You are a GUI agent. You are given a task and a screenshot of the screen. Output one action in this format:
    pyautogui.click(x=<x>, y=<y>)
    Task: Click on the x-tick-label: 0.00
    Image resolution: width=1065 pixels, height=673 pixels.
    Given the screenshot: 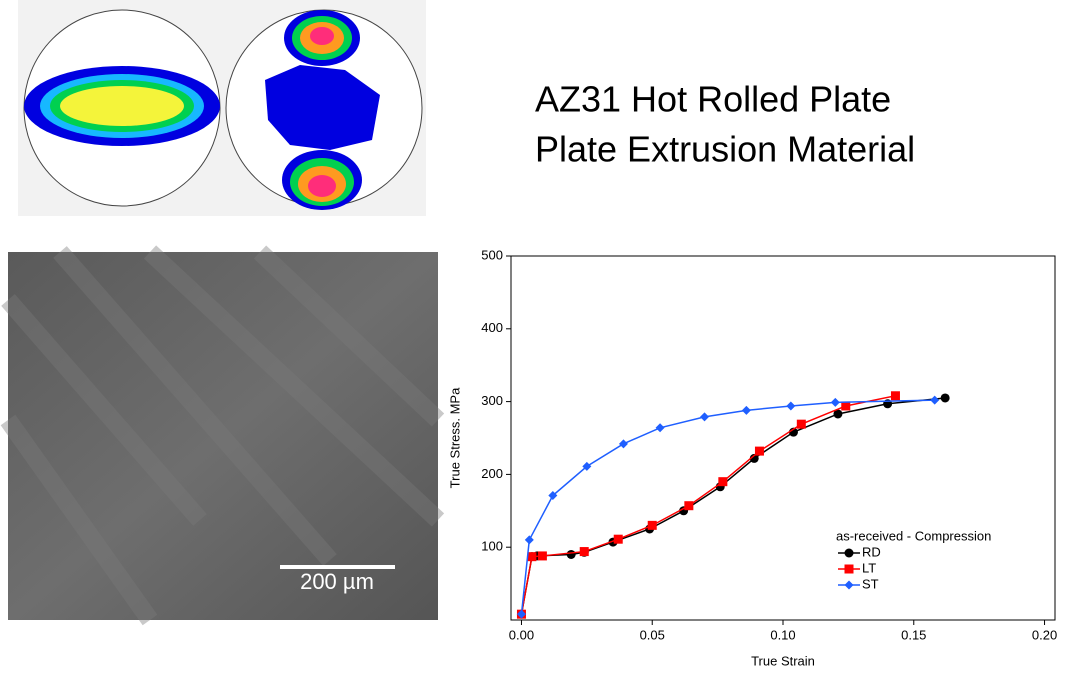 What is the action you would take?
    pyautogui.click(x=521, y=634)
    